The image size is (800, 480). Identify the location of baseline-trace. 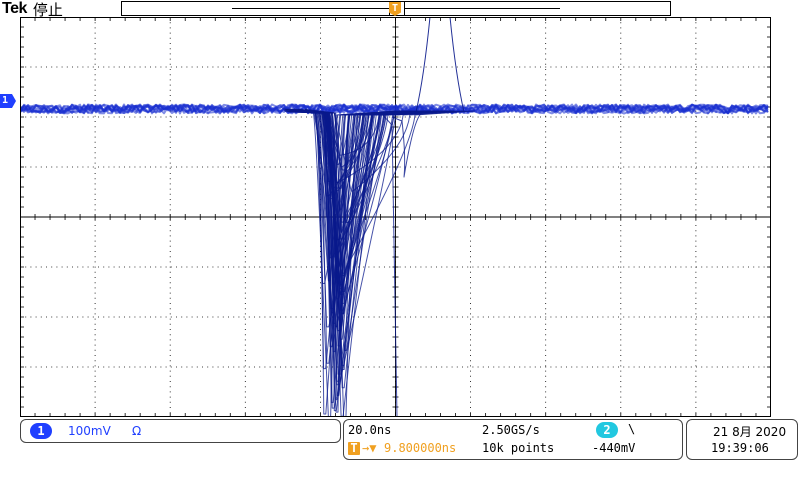
(394, 109).